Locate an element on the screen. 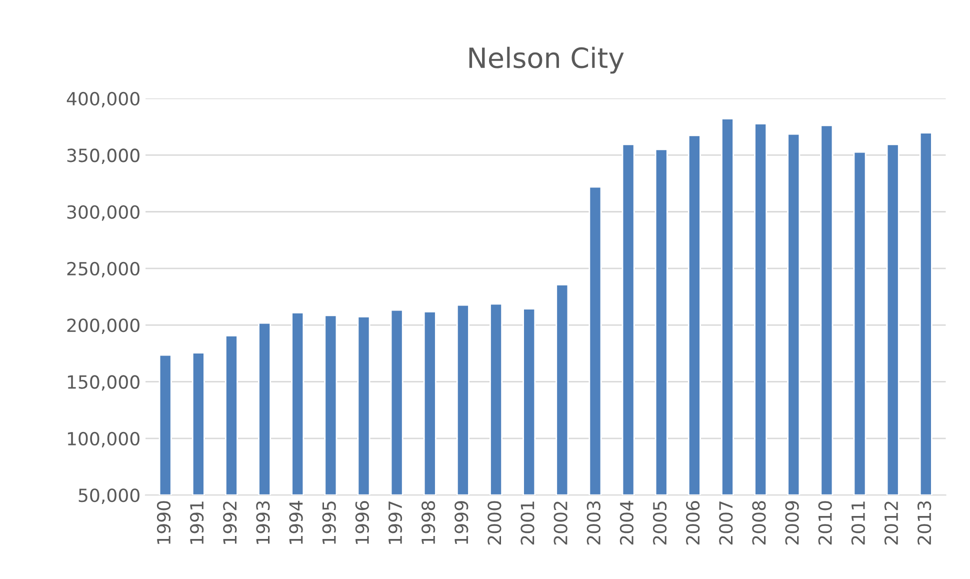 The image size is (970, 579). y-tick-label: 100,000 is located at coordinates (104, 440).